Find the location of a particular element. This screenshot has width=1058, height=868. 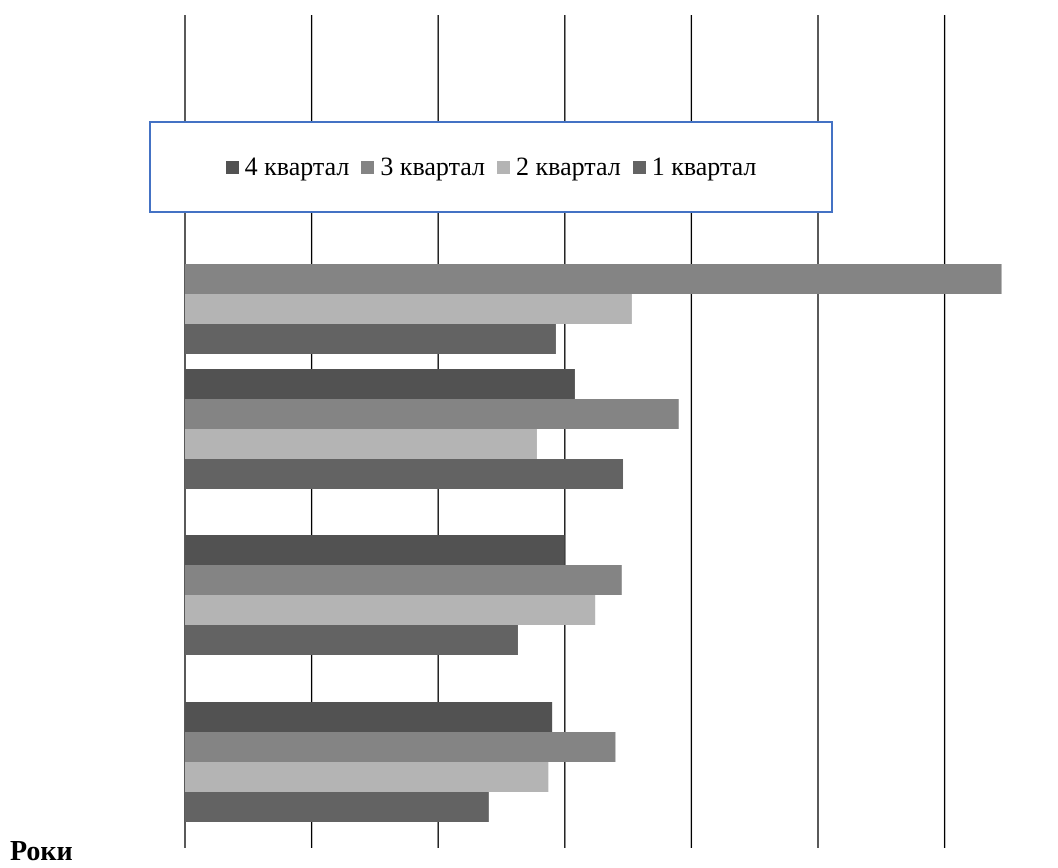

legend-item-q2: 2 квартал is located at coordinates (559, 167).